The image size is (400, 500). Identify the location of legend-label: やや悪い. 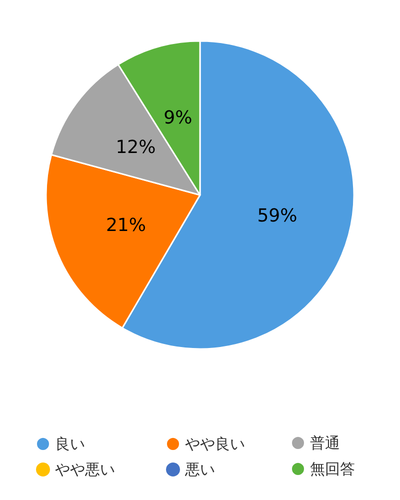
(85, 469).